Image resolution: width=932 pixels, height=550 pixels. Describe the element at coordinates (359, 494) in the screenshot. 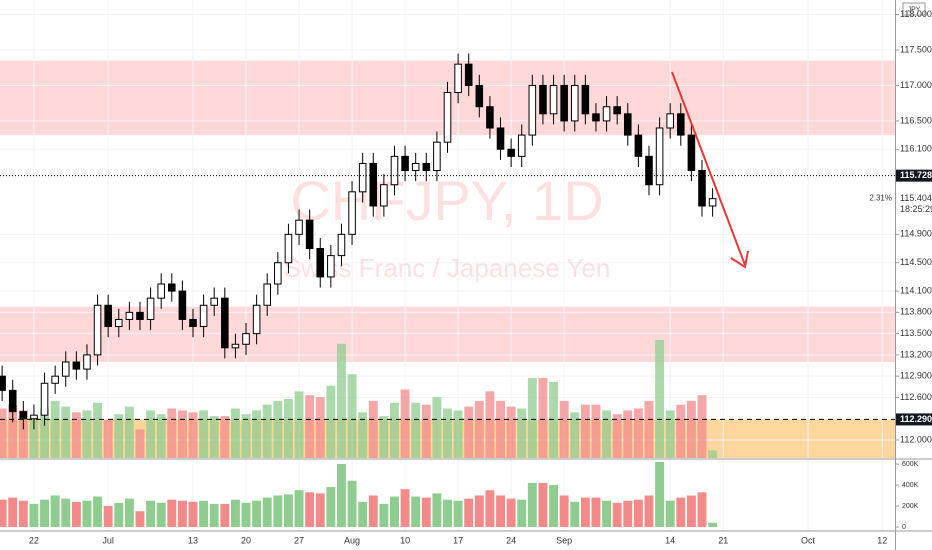

I see `volume-pane` at that location.